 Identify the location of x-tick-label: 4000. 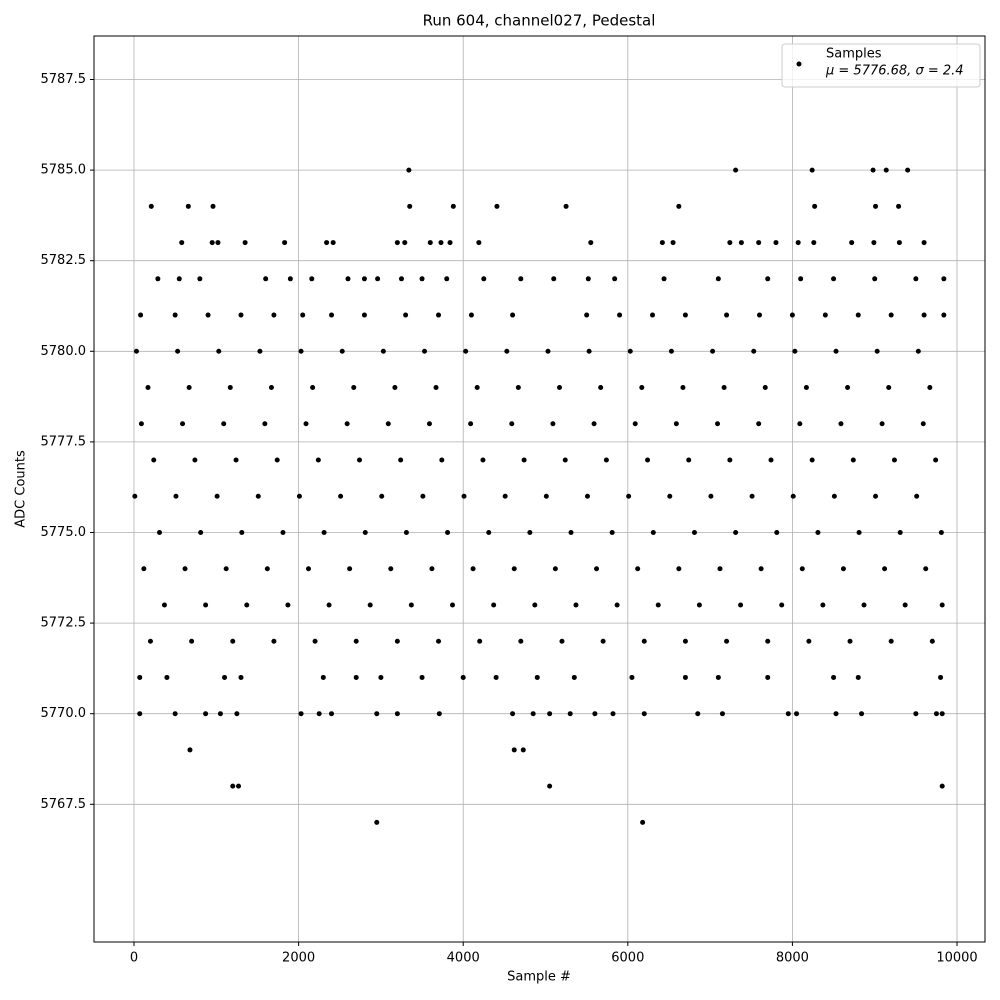
(463, 958).